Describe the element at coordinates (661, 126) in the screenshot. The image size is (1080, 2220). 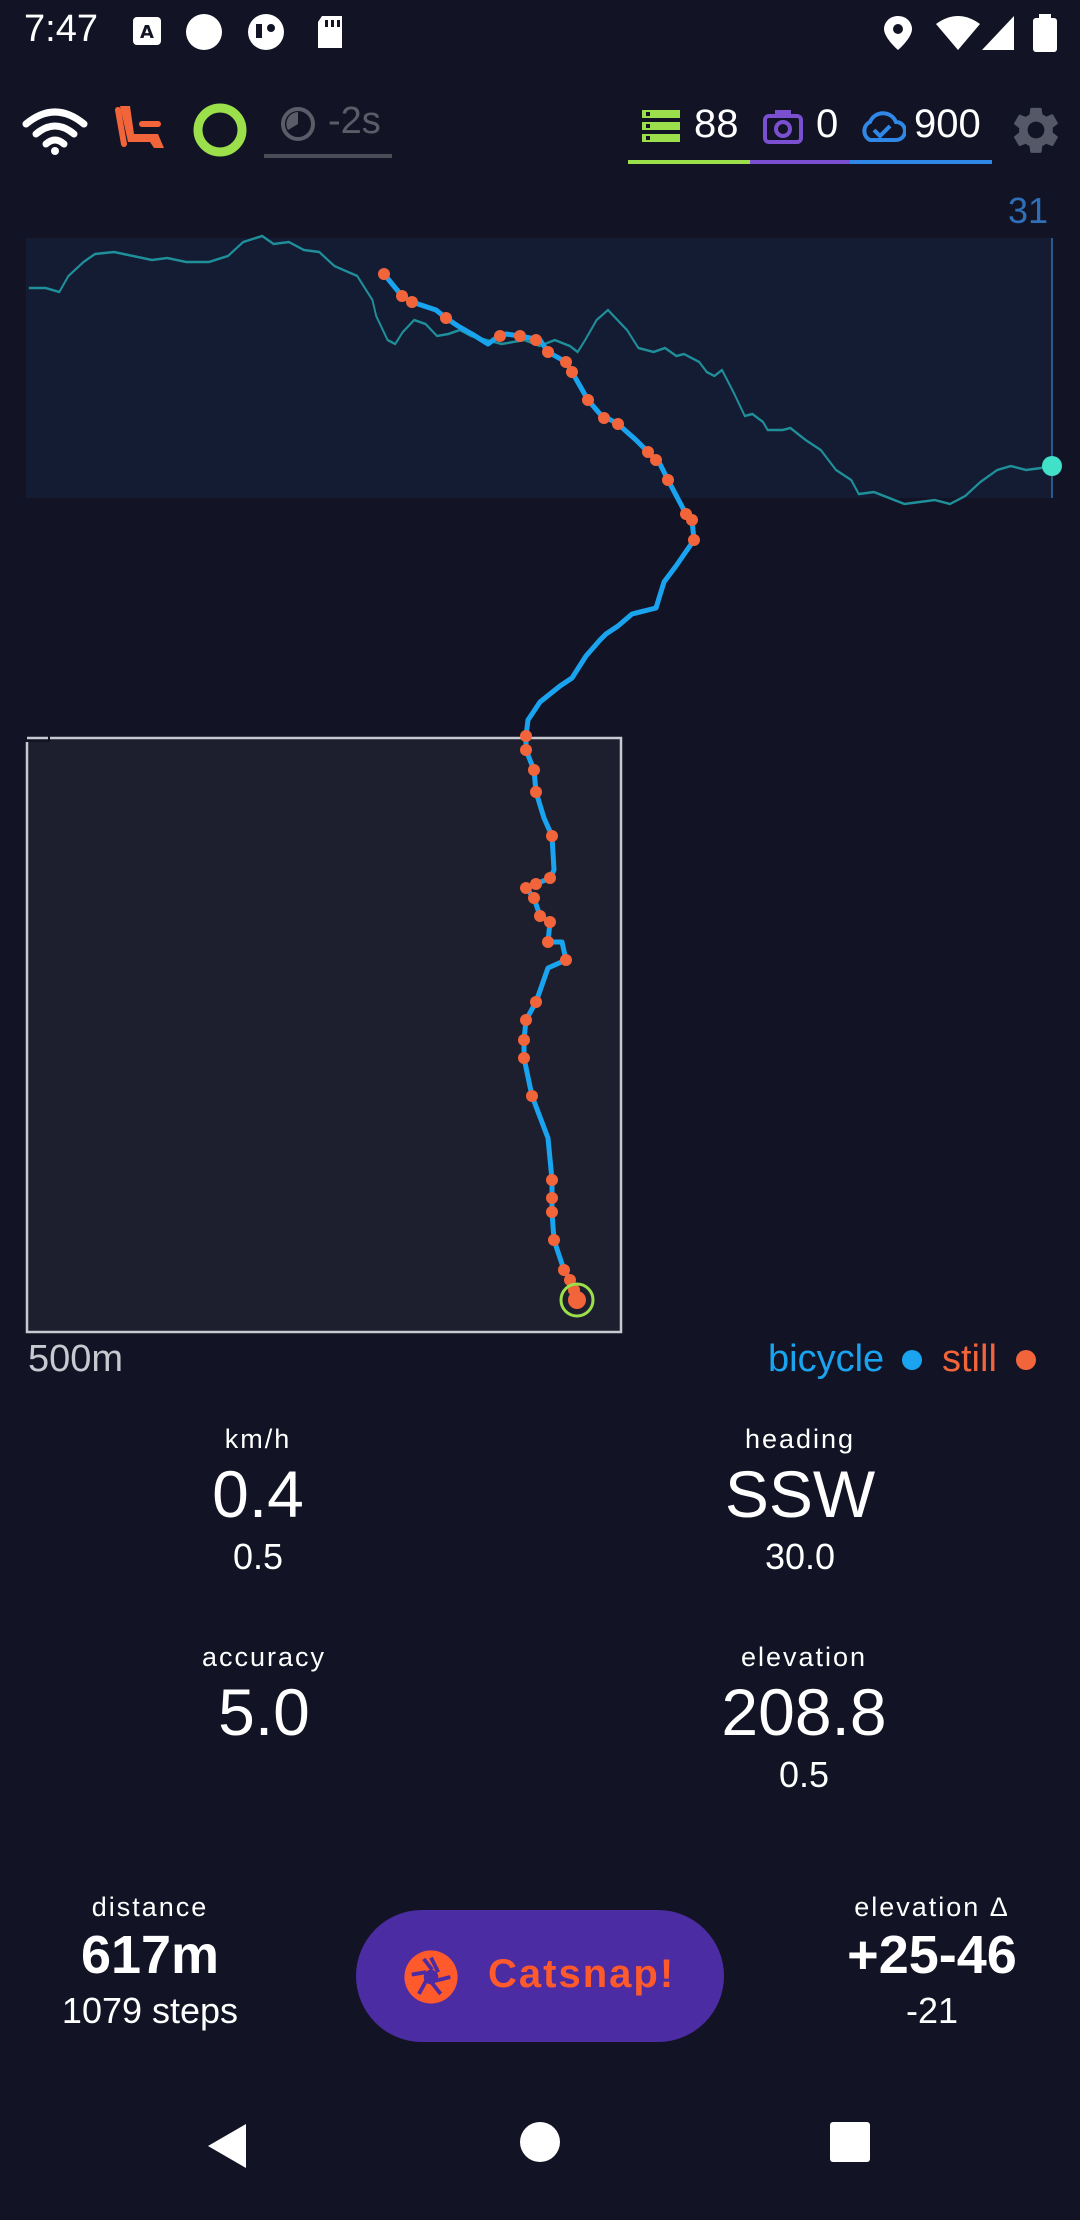
I see `tracks-icon` at that location.